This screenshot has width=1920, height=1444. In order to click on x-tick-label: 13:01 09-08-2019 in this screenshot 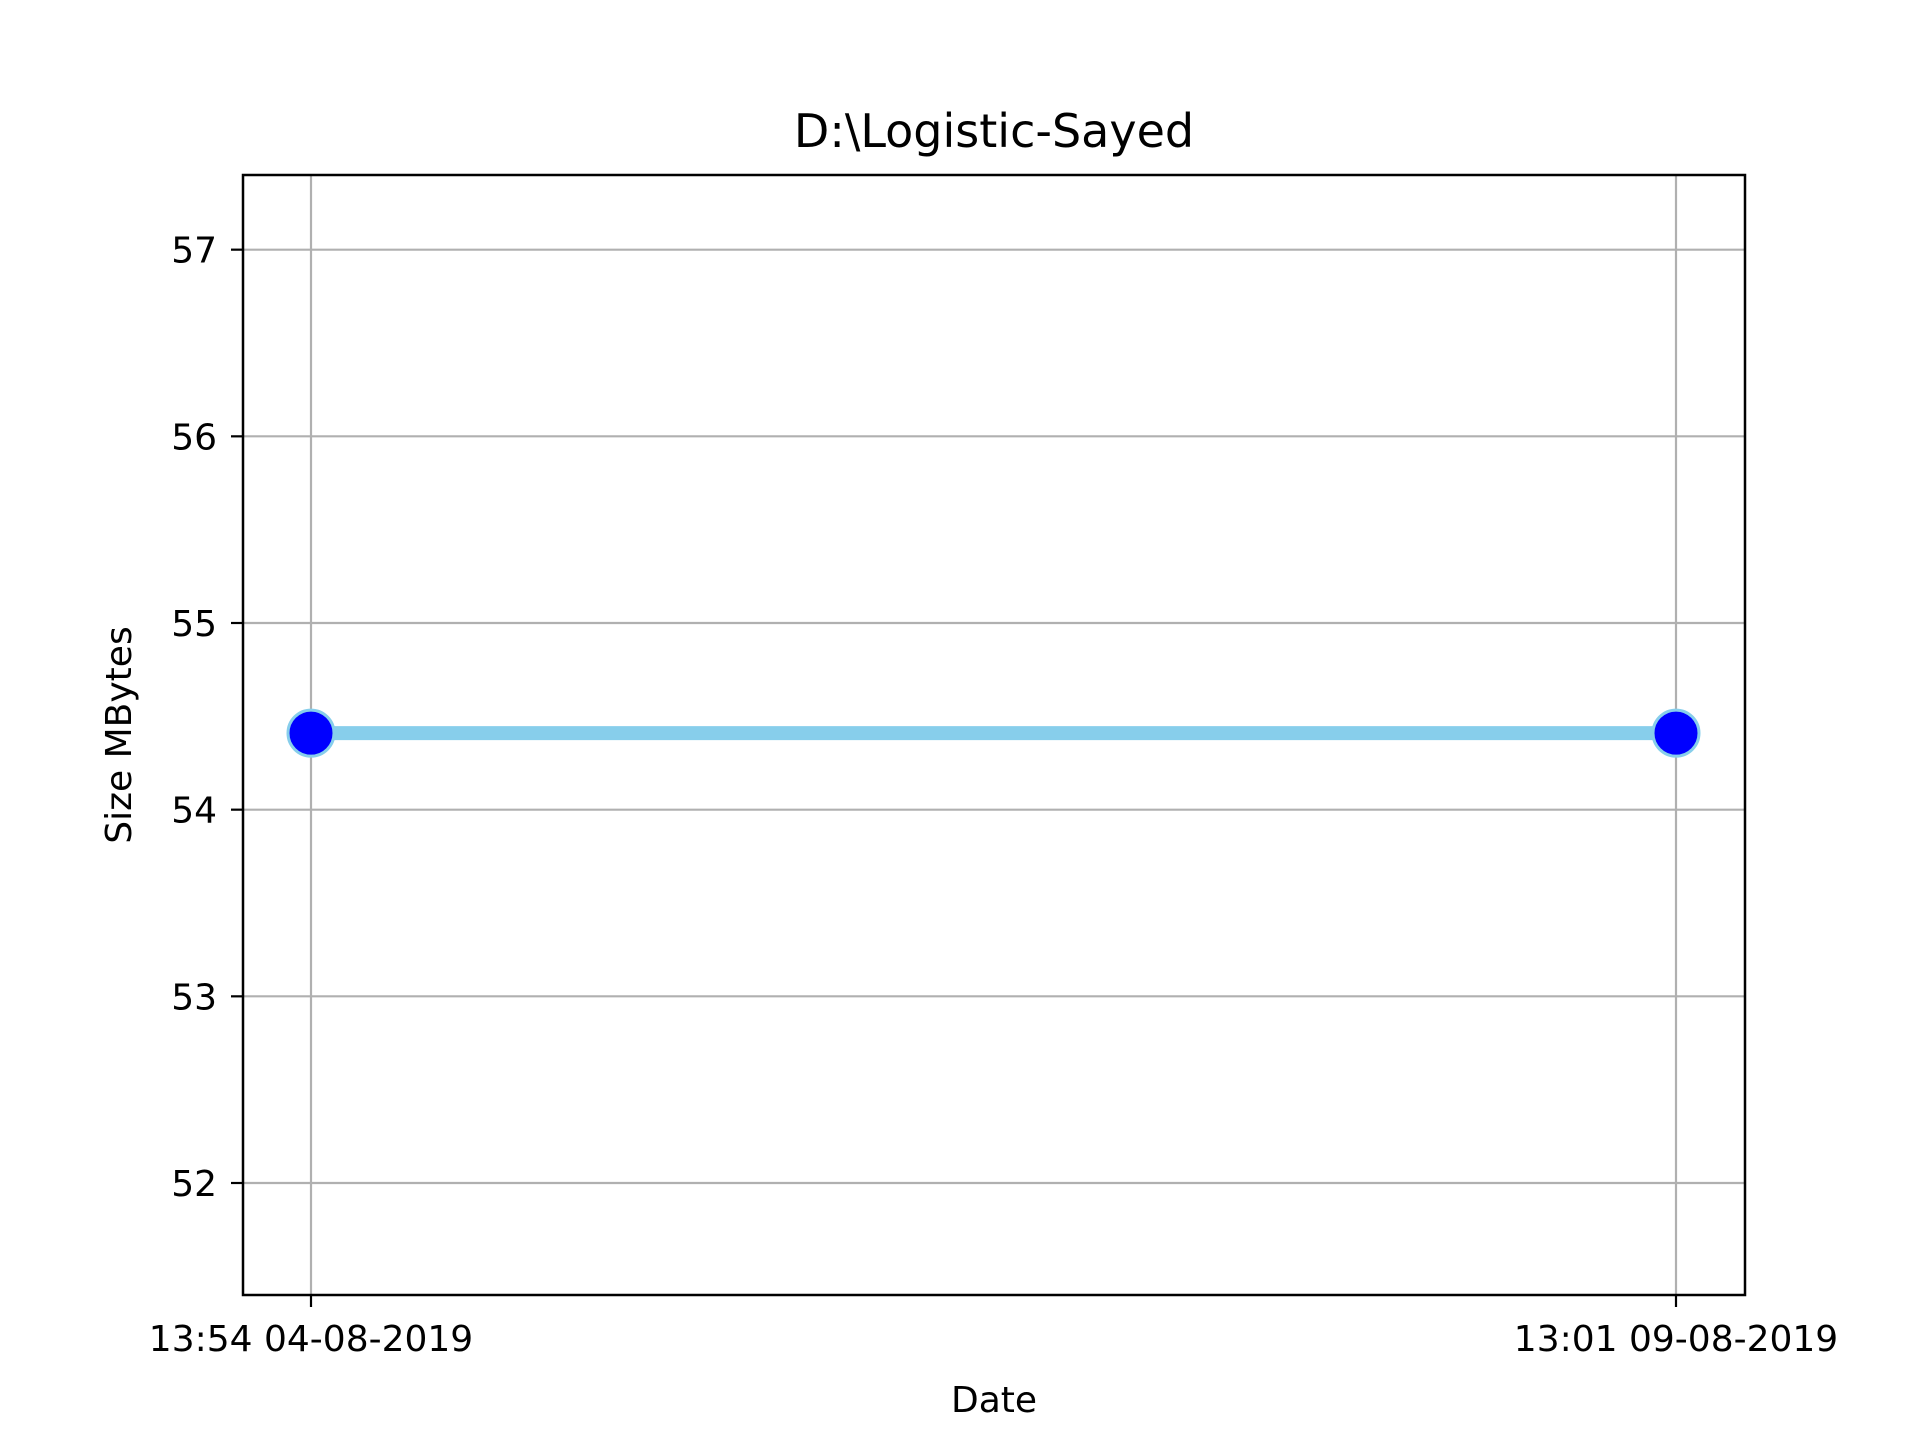, I will do `click(1676, 1339)`.